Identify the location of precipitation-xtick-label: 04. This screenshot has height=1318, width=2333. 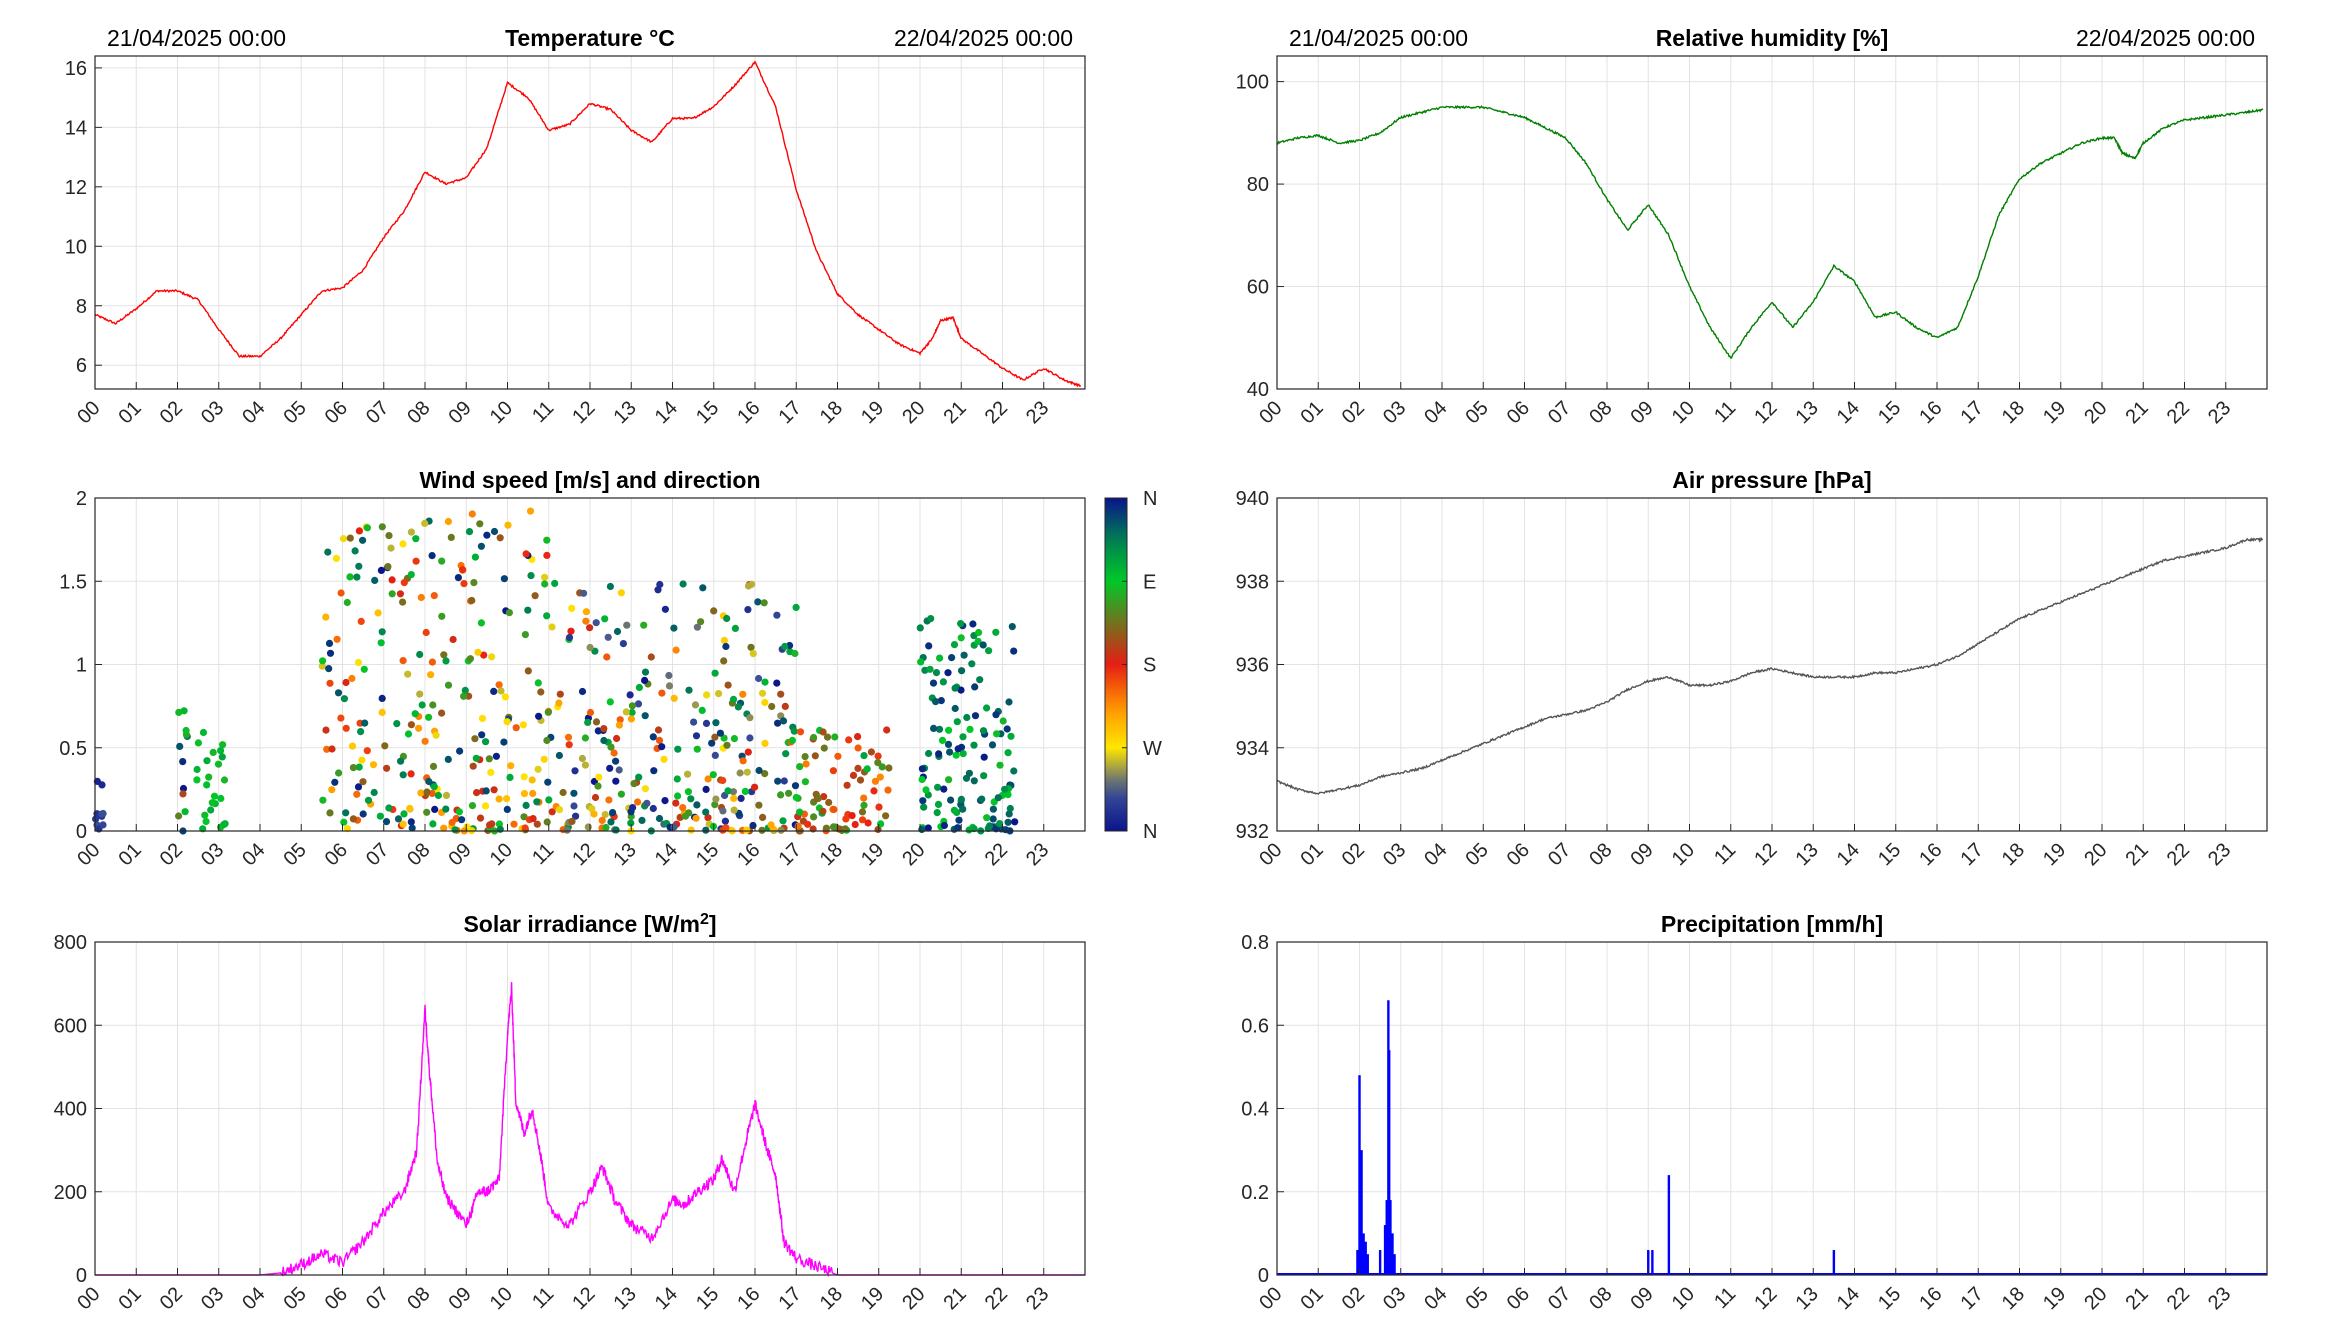
(1435, 1298).